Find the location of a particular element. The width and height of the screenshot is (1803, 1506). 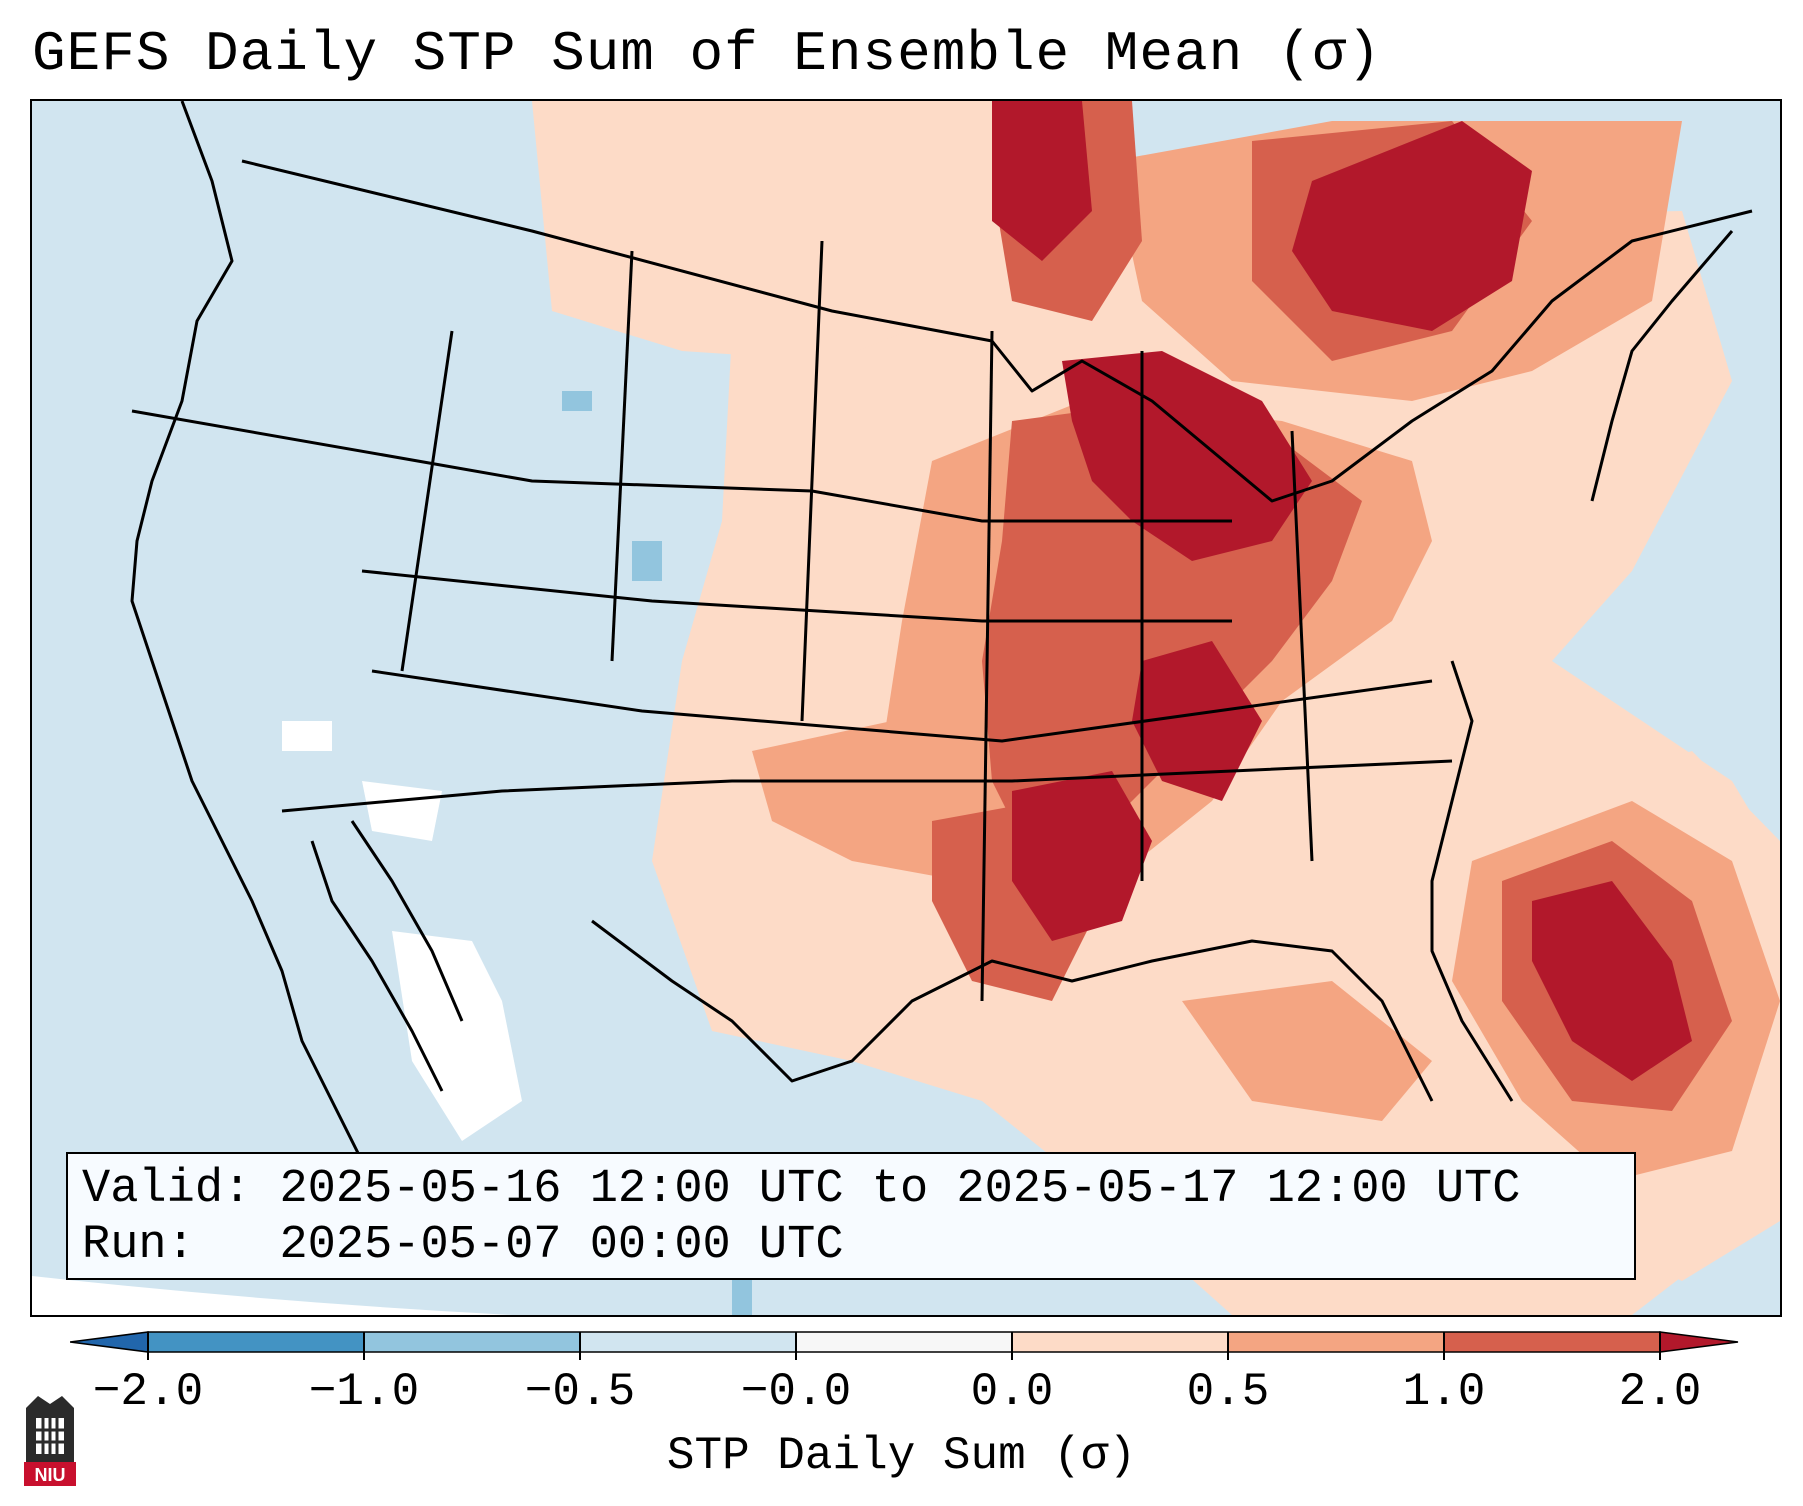

niu-logo: NIU is located at coordinates (50, 1441).